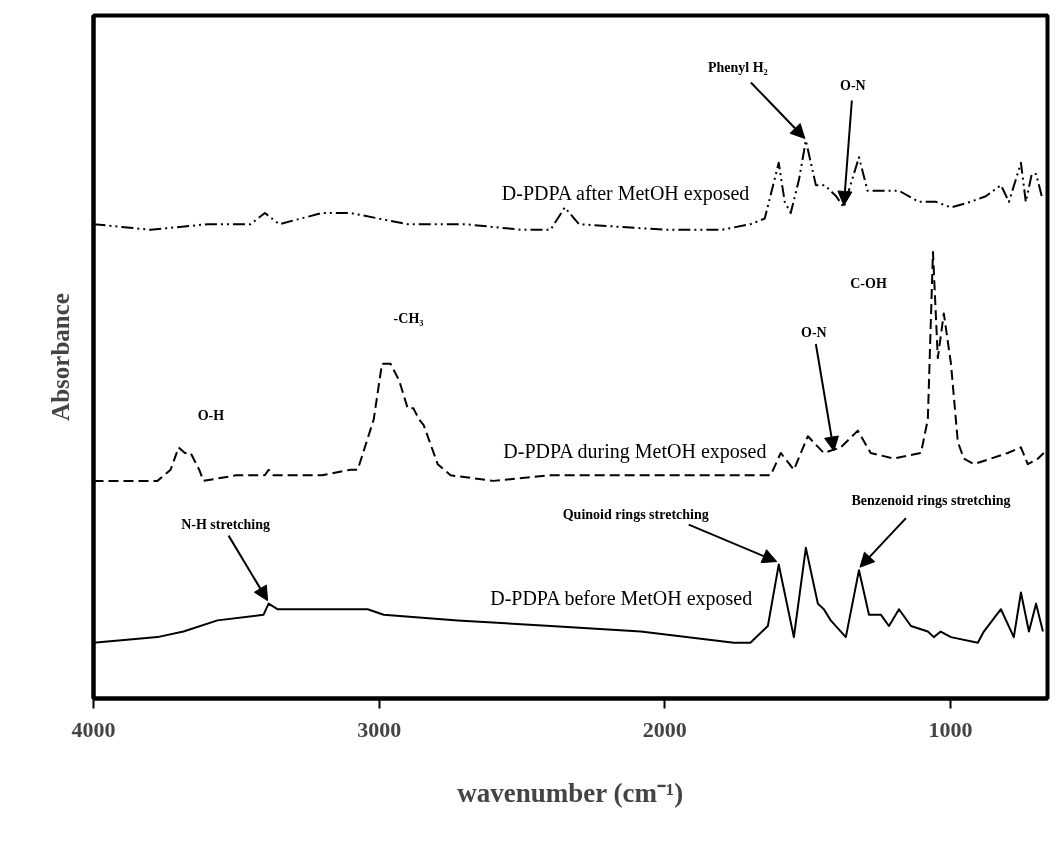  What do you see at coordinates (570, 792) in the screenshot?
I see `x-axis-title: wavenumber (cm⁻¹)` at bounding box center [570, 792].